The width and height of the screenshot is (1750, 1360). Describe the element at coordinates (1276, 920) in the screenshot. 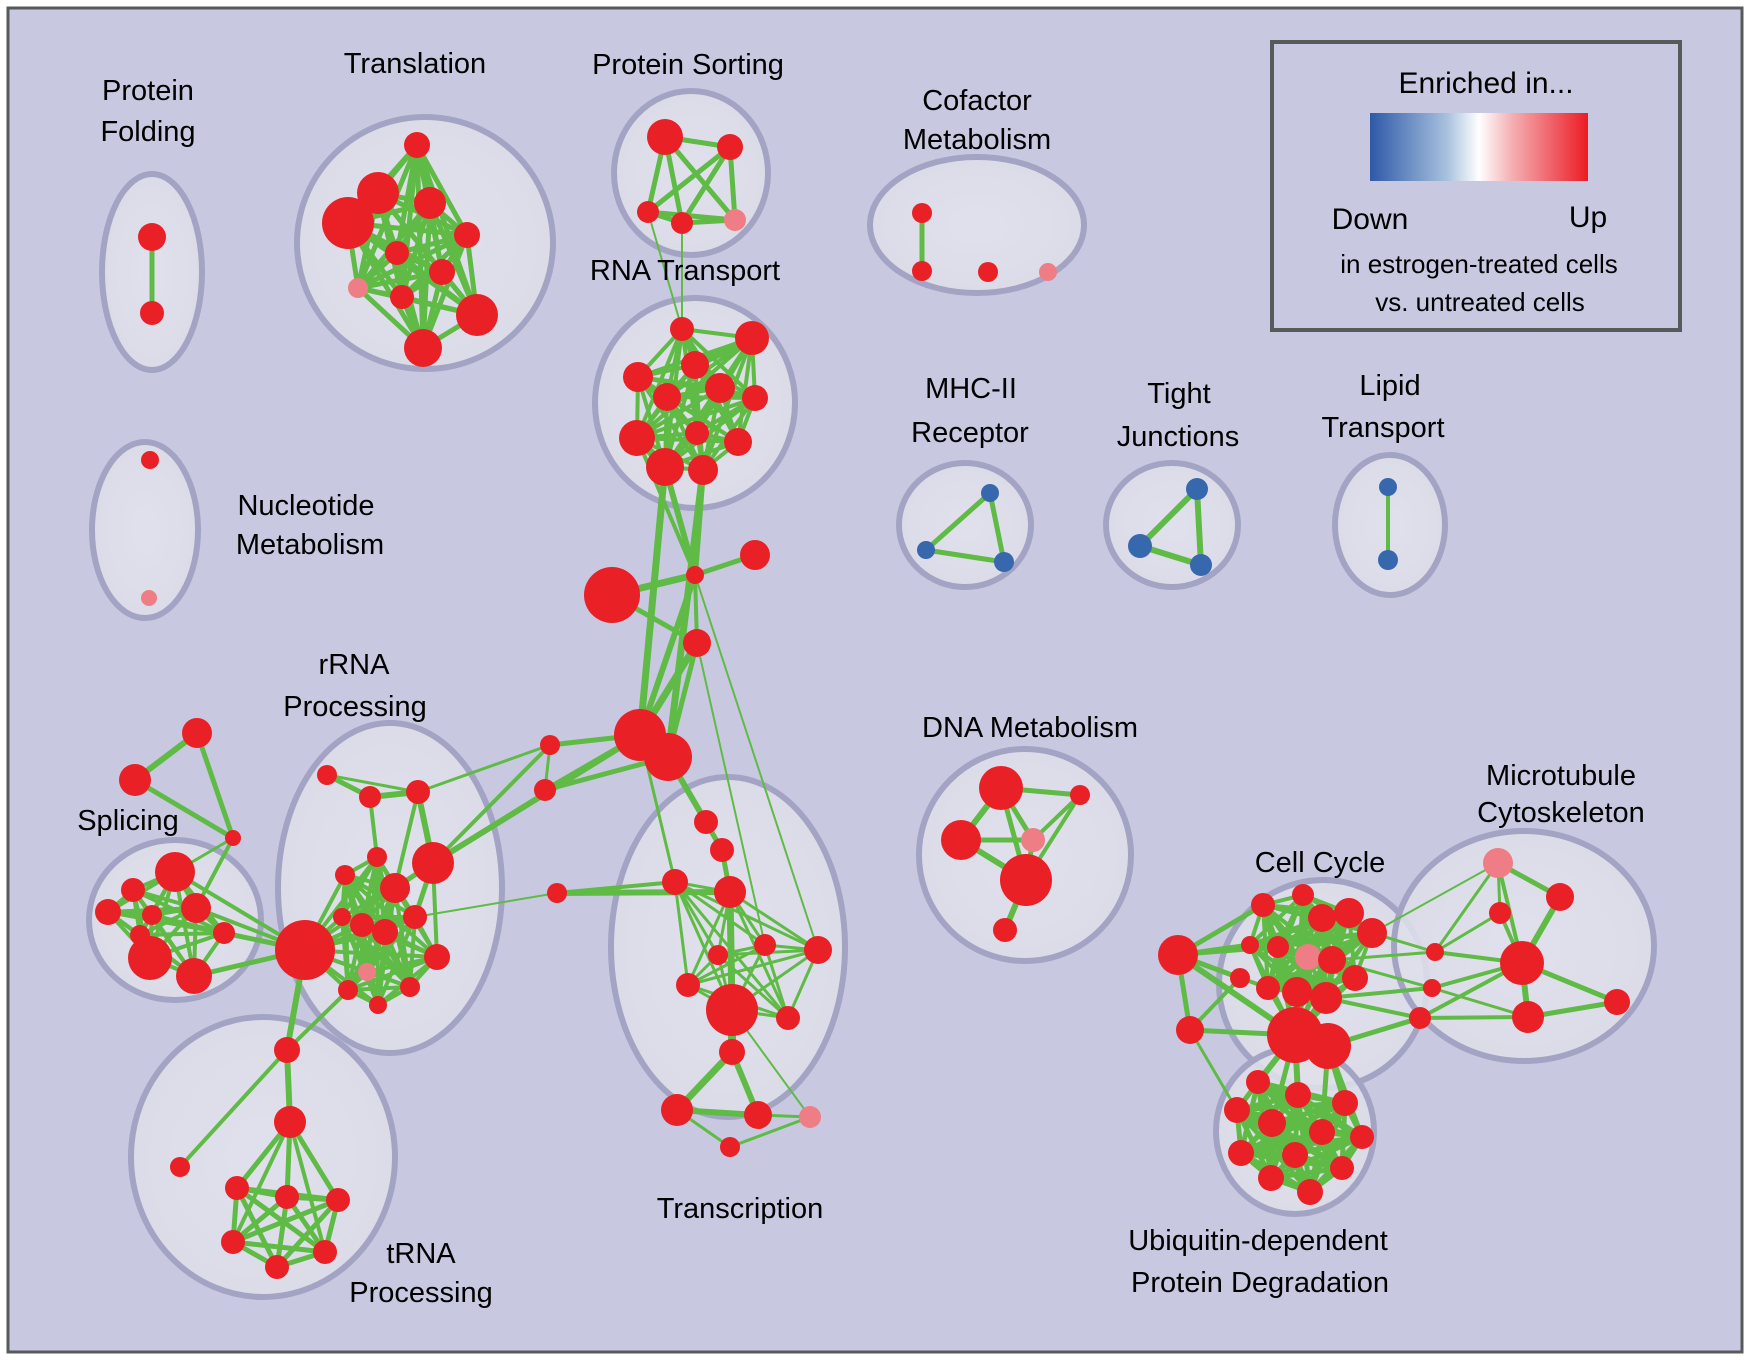

I see `edge-cc2-cc6` at that location.